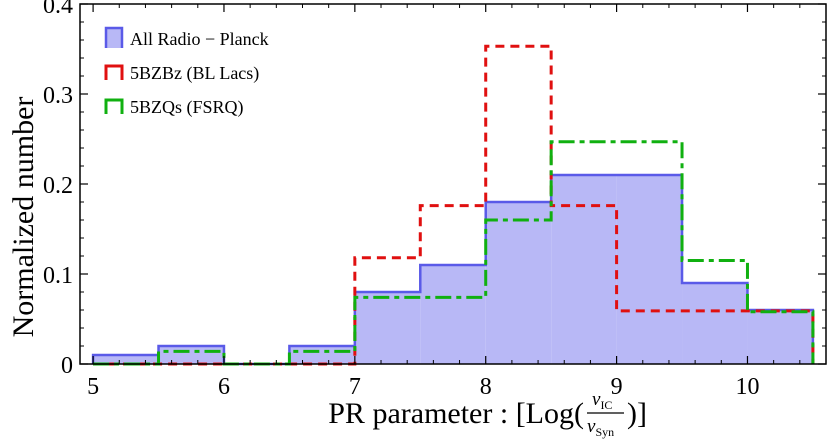 Image resolution: width=830 pixels, height=442 pixels. I want to click on x-axis-label-denominator: νSyn, so click(600, 427).